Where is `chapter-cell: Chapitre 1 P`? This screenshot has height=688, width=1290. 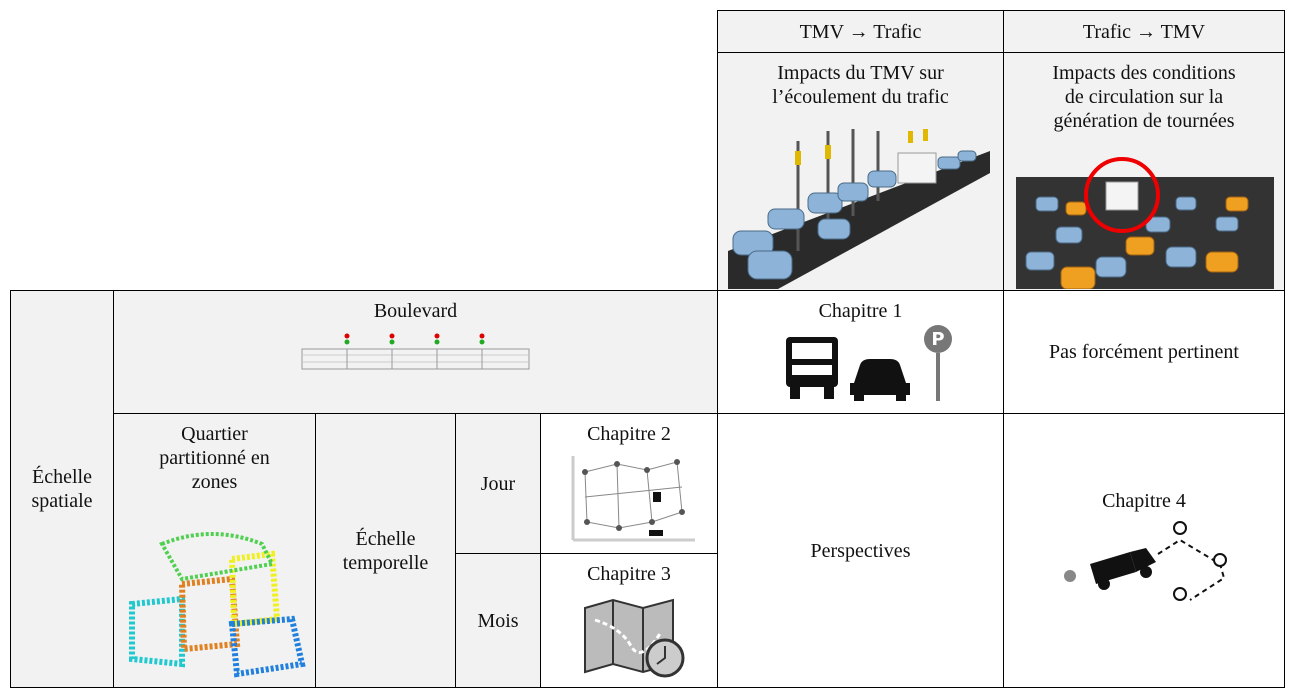
chapter-cell: Chapitre 1 P is located at coordinates (860, 352).